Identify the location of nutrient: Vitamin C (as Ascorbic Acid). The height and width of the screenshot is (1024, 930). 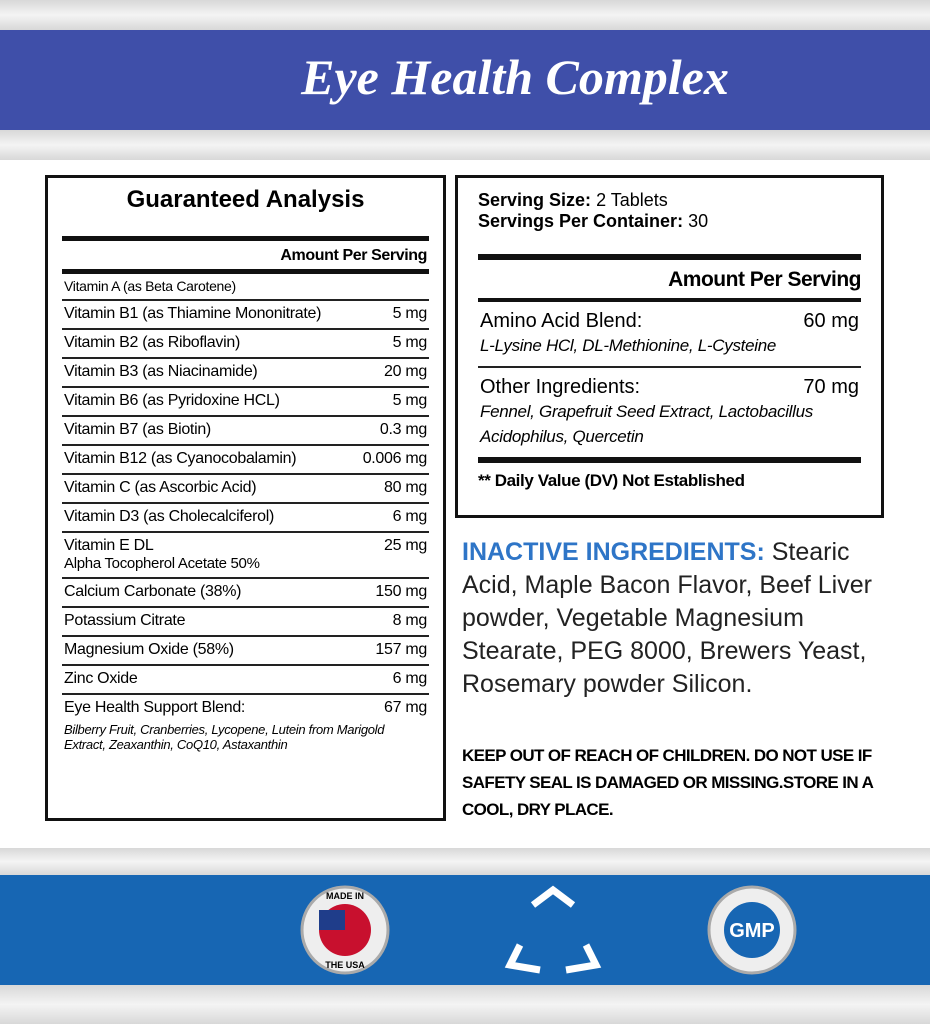
(160, 488).